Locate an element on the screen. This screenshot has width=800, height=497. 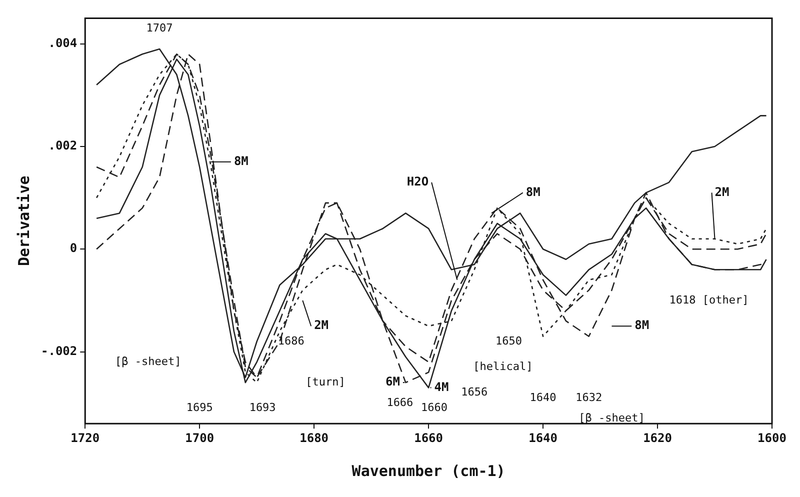
annotation: 1707 is located at coordinates (159, 27).